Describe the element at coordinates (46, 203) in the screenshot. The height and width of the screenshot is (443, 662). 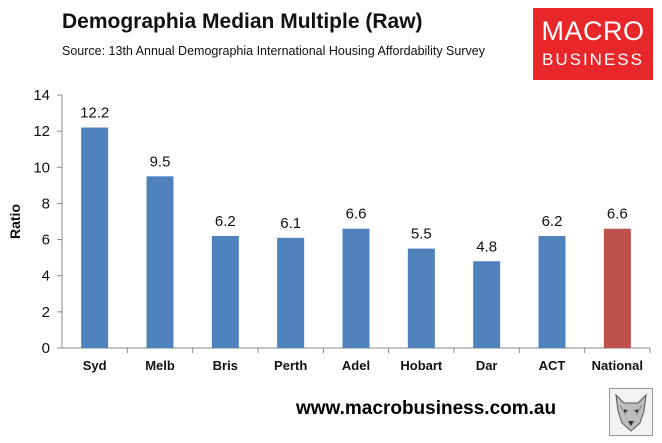
I see `y-tick-label: 8` at that location.